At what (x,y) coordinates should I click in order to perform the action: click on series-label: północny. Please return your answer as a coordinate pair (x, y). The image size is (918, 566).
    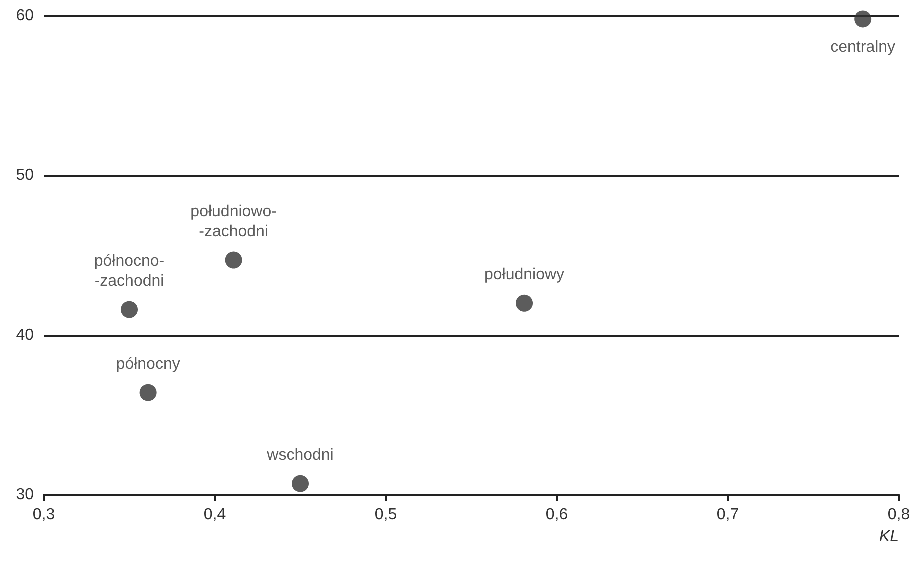
    Looking at the image, I should click on (148, 364).